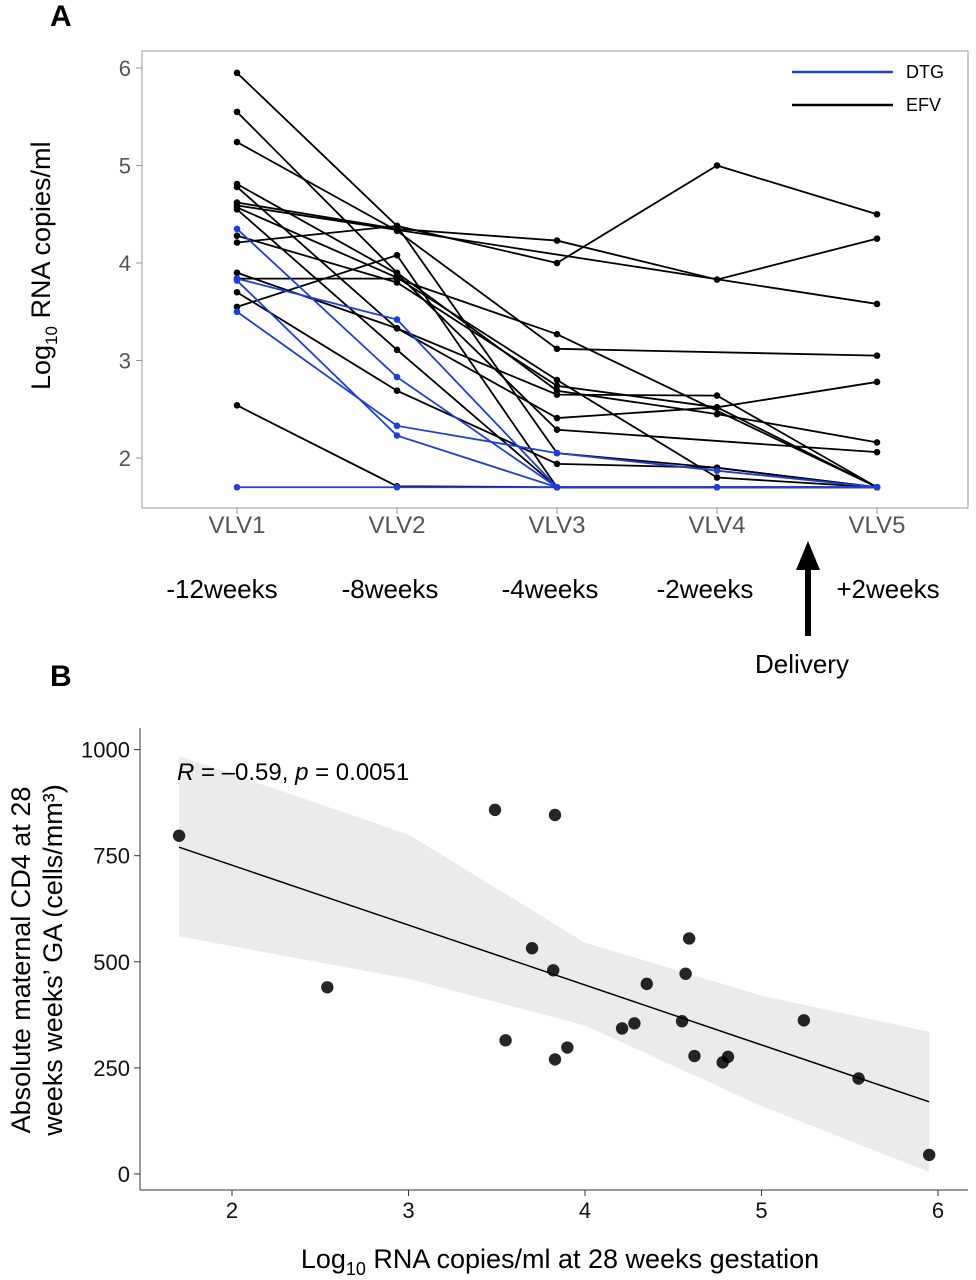  Describe the element at coordinates (717, 525) in the screenshot. I see `category-label: VLV4` at that location.